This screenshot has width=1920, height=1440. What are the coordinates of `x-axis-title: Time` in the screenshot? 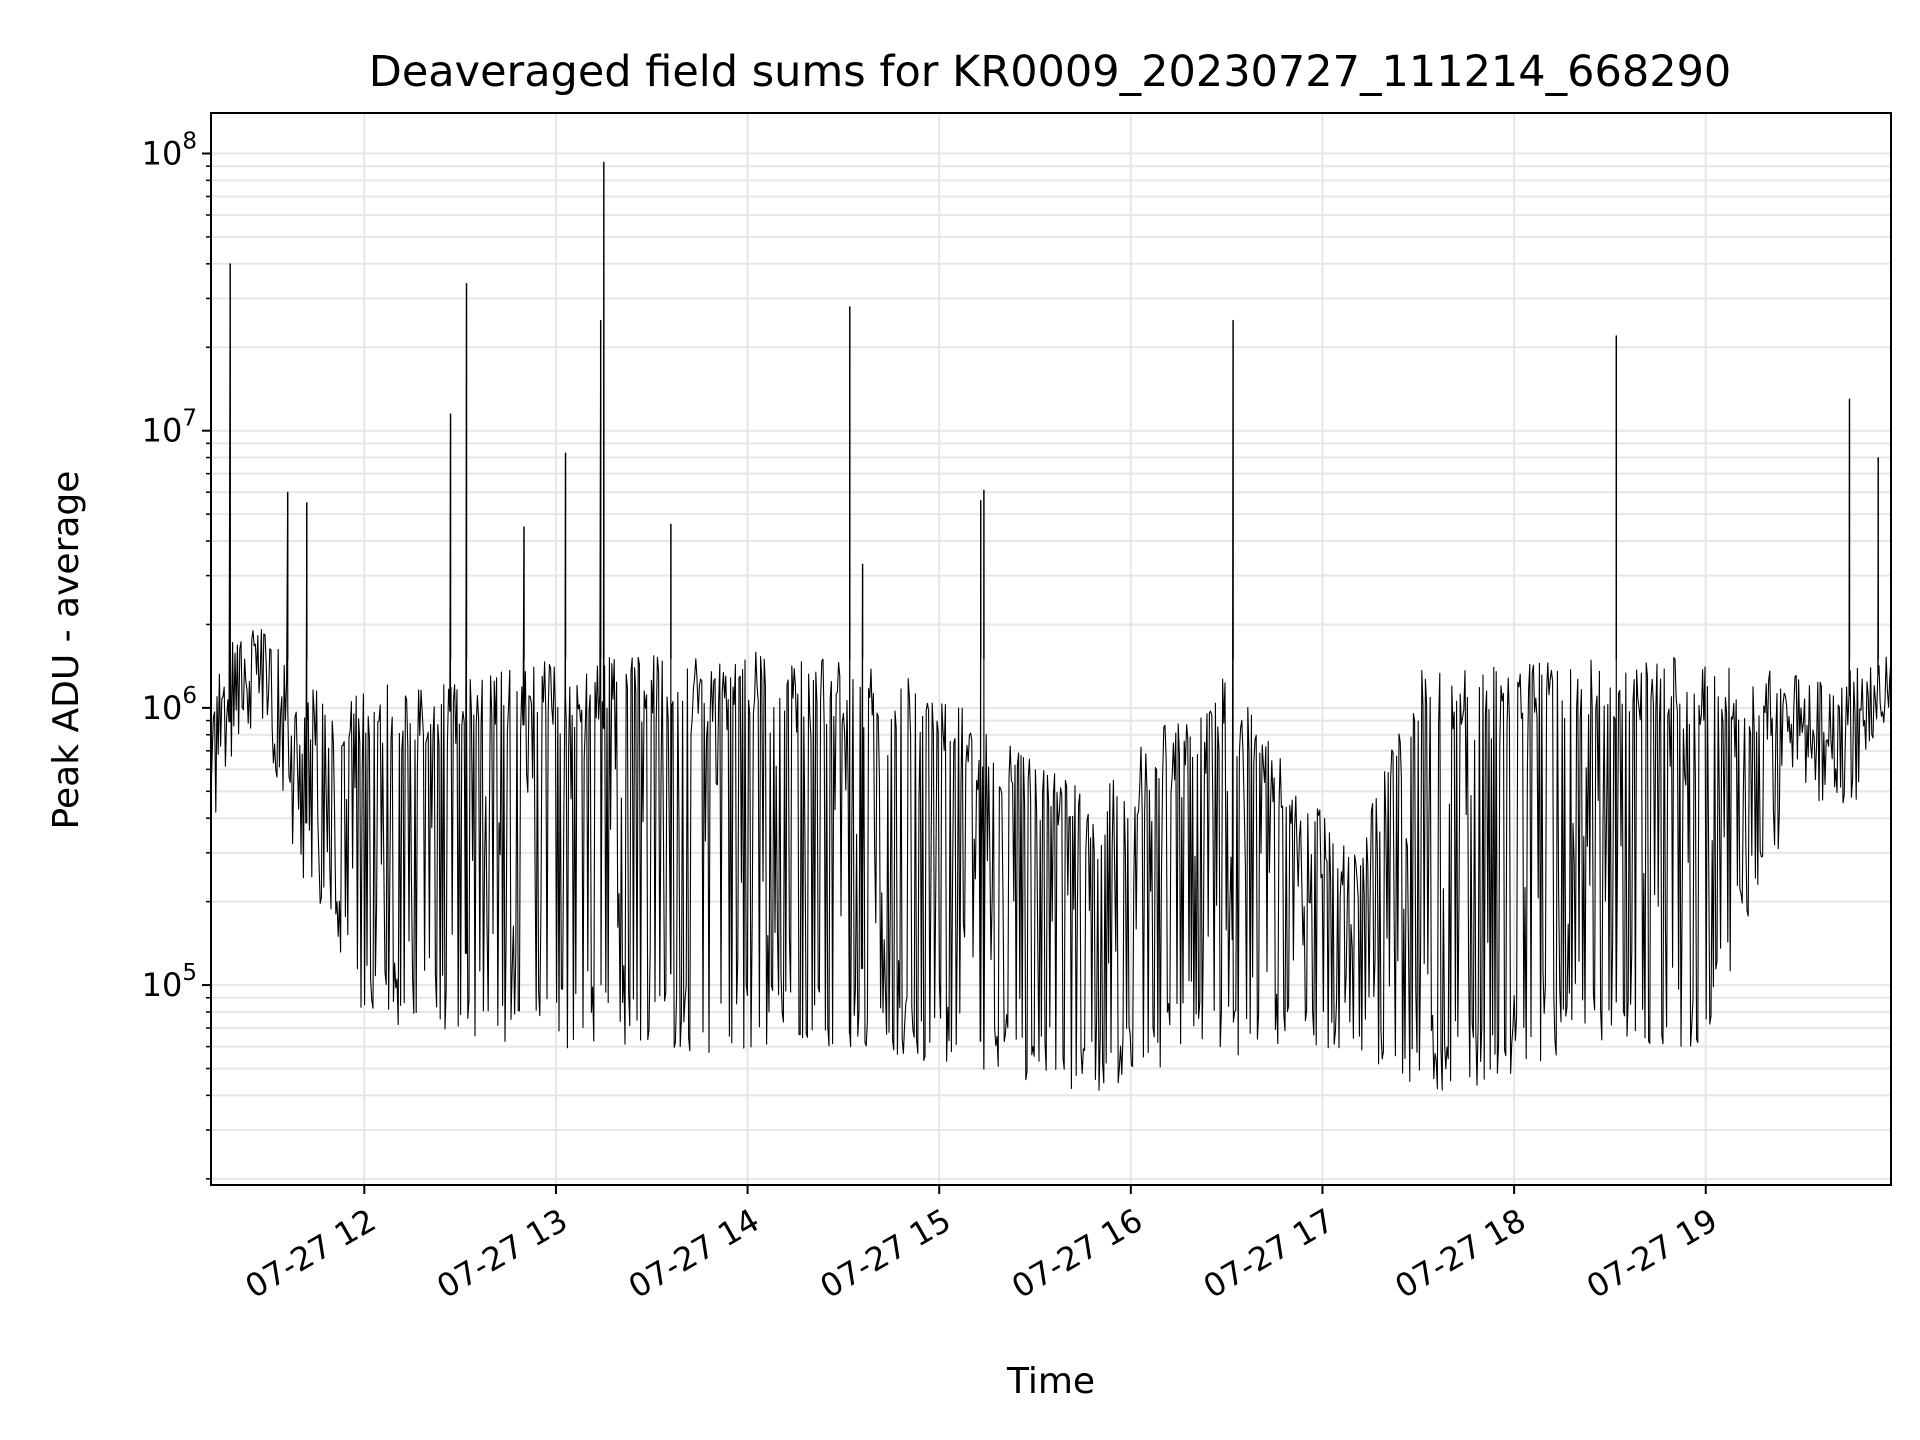 It's located at (1050, 1381).